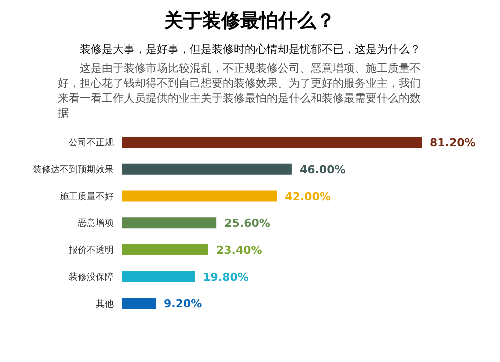  I want to click on y-tick-label: 装修达不到预期效果, so click(73, 170).